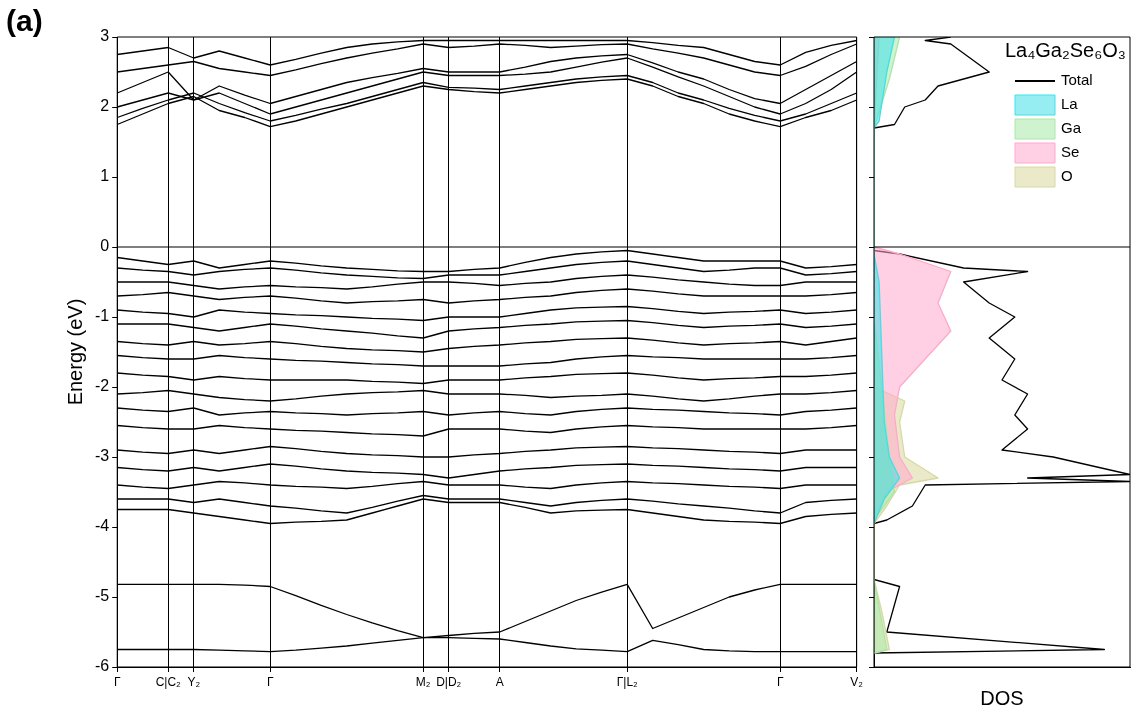  What do you see at coordinates (105, 106) in the screenshot?
I see `y-tick-label: 2` at bounding box center [105, 106].